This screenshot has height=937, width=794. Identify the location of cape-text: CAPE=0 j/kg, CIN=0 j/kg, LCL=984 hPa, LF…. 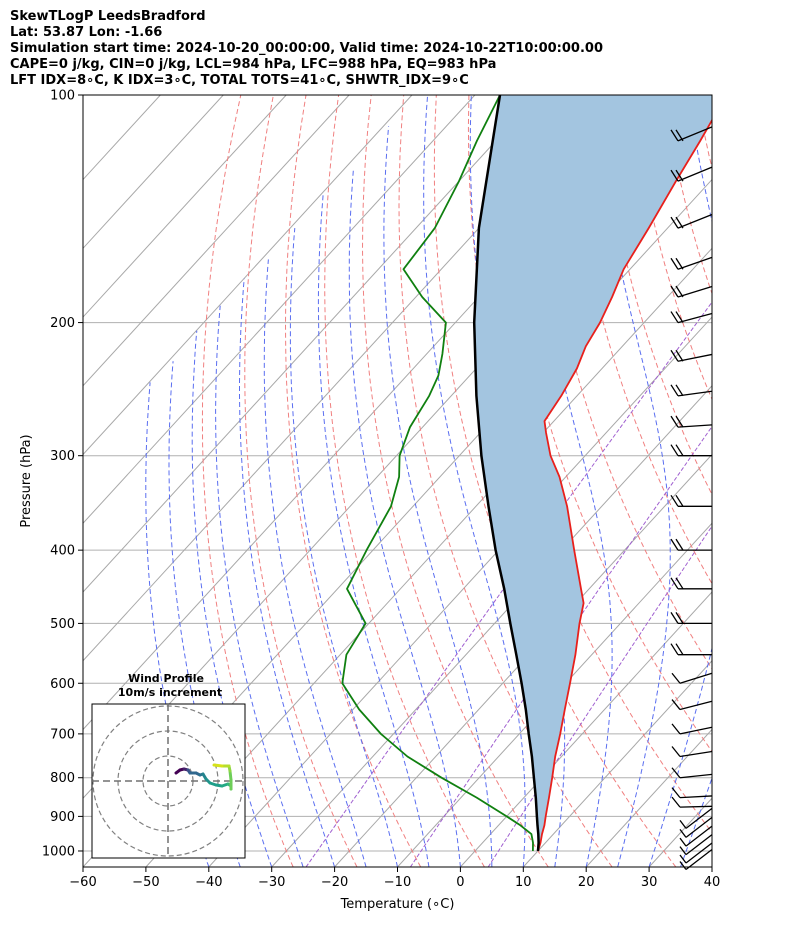
(253, 64).